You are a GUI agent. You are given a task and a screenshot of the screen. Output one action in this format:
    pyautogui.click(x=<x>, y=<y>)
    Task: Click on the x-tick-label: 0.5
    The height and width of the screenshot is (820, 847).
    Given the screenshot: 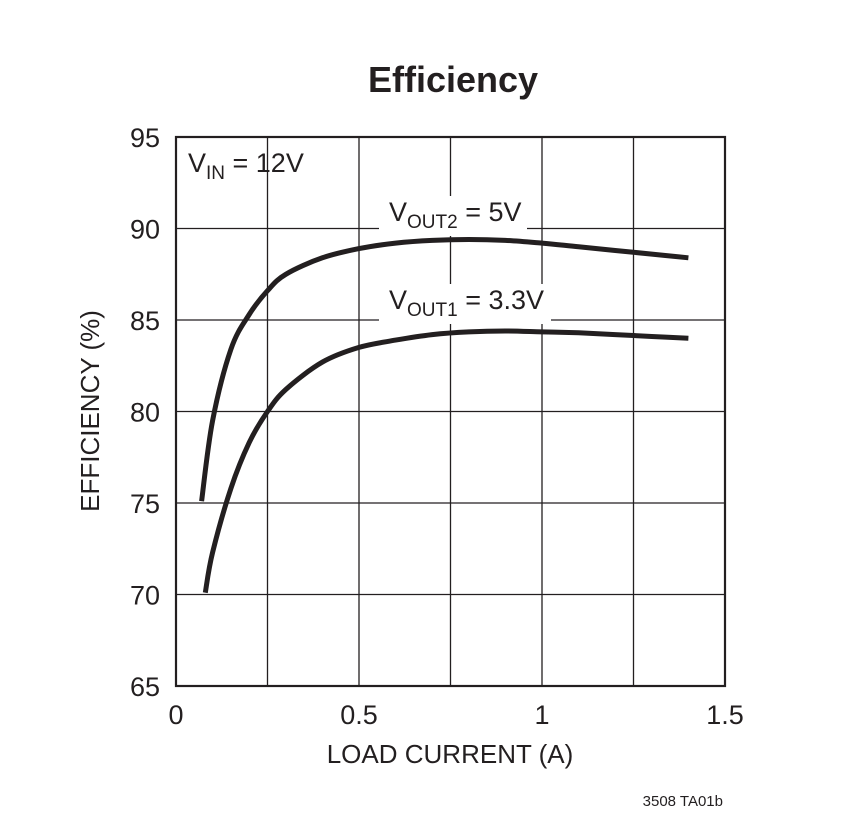 What is the action you would take?
    pyautogui.click(x=359, y=715)
    